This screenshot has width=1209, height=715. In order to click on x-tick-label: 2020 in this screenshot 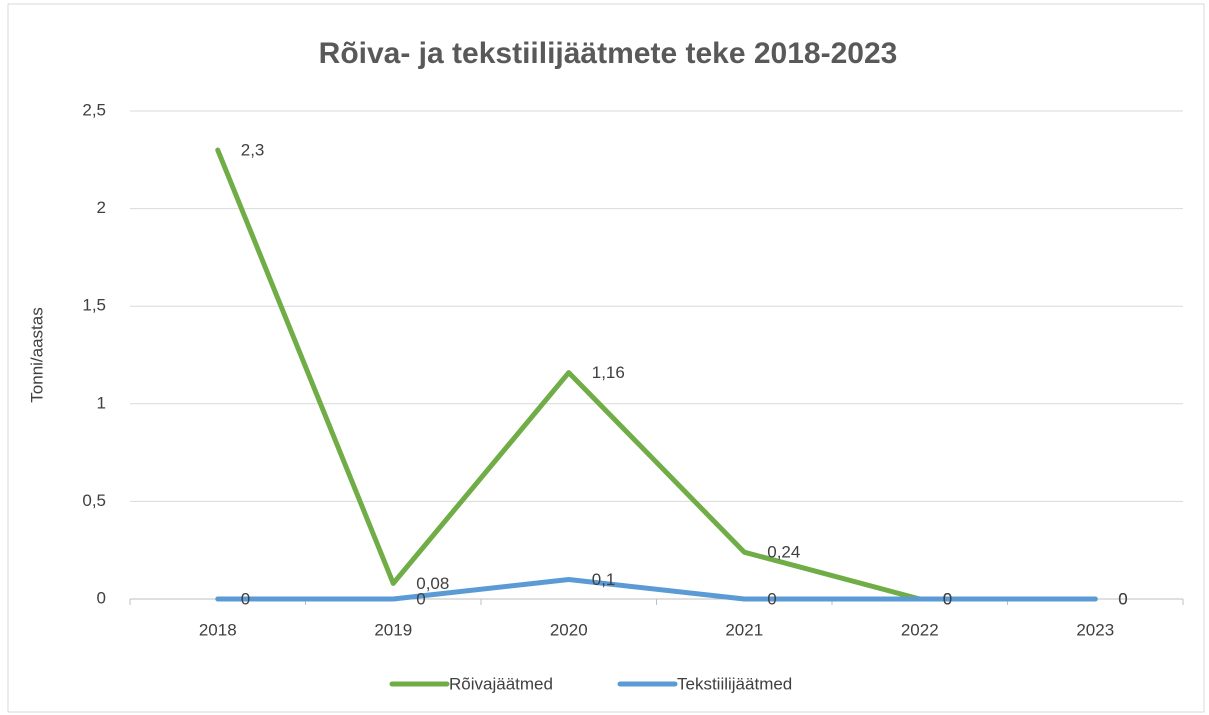, I will do `click(569, 629)`.